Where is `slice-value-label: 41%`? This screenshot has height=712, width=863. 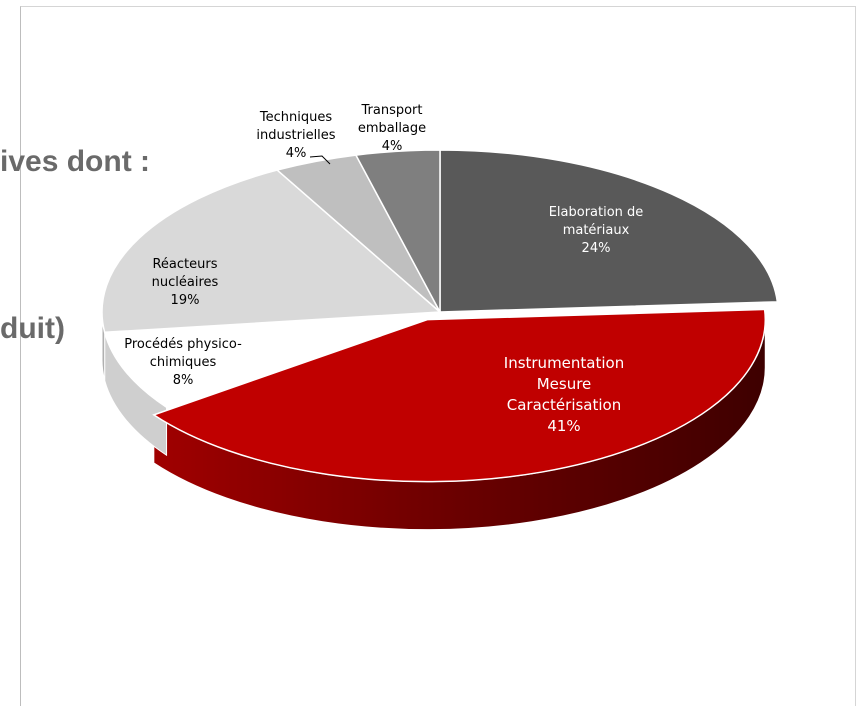
slice-value-label: 41% is located at coordinates (563, 426).